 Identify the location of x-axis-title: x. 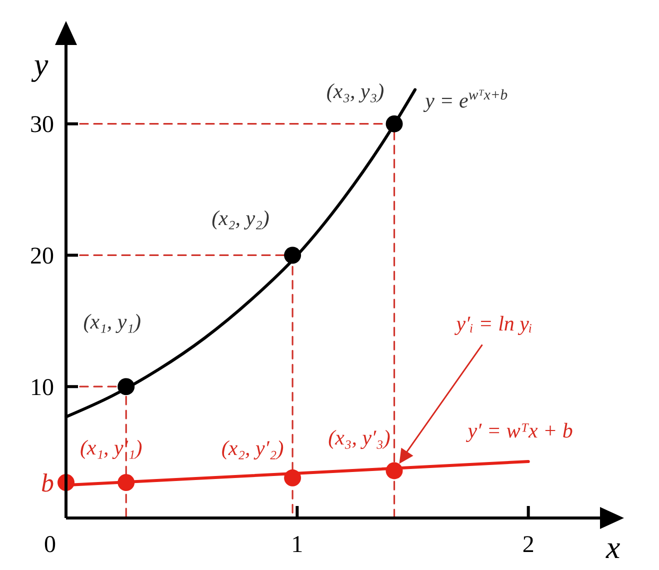
(612, 547).